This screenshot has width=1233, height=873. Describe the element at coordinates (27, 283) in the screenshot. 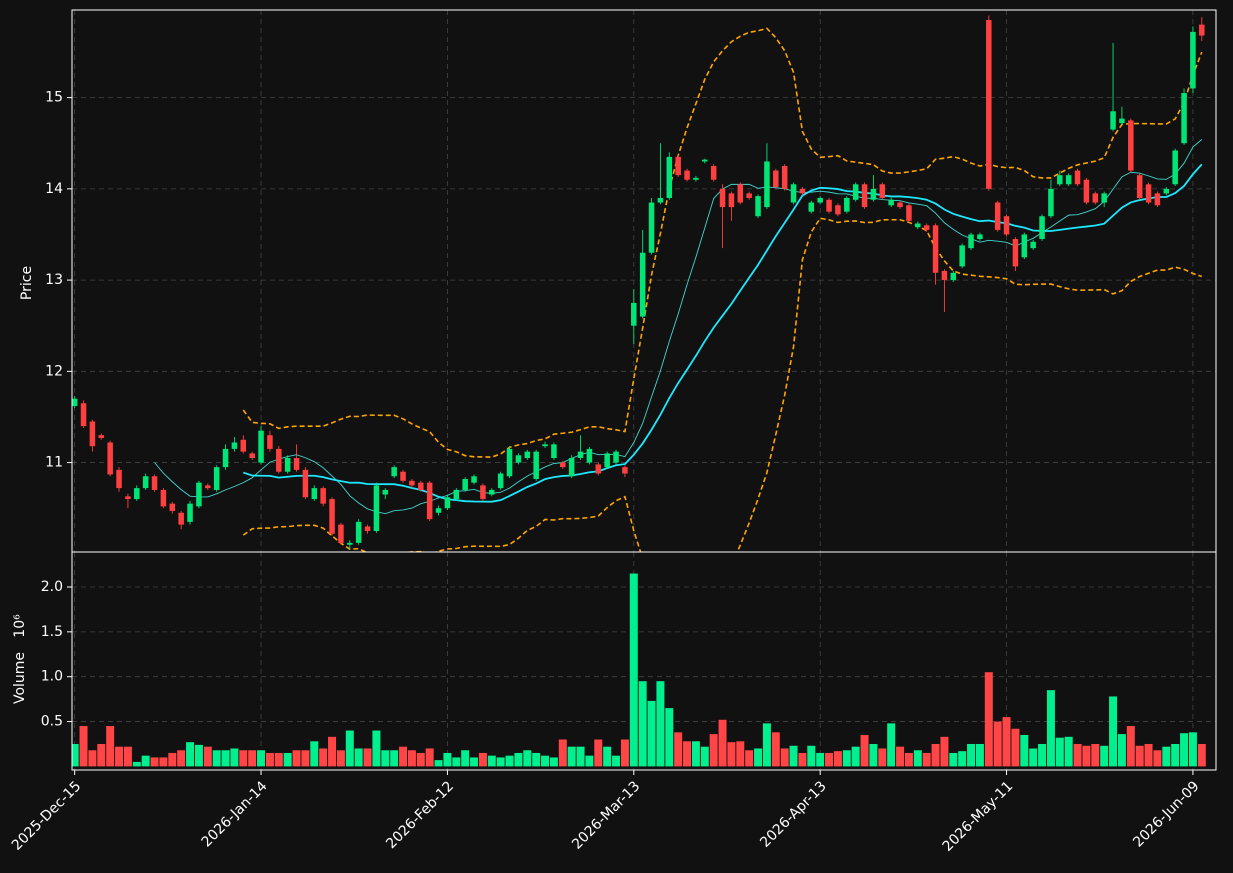

I see `y-axis-label: Price` at that location.